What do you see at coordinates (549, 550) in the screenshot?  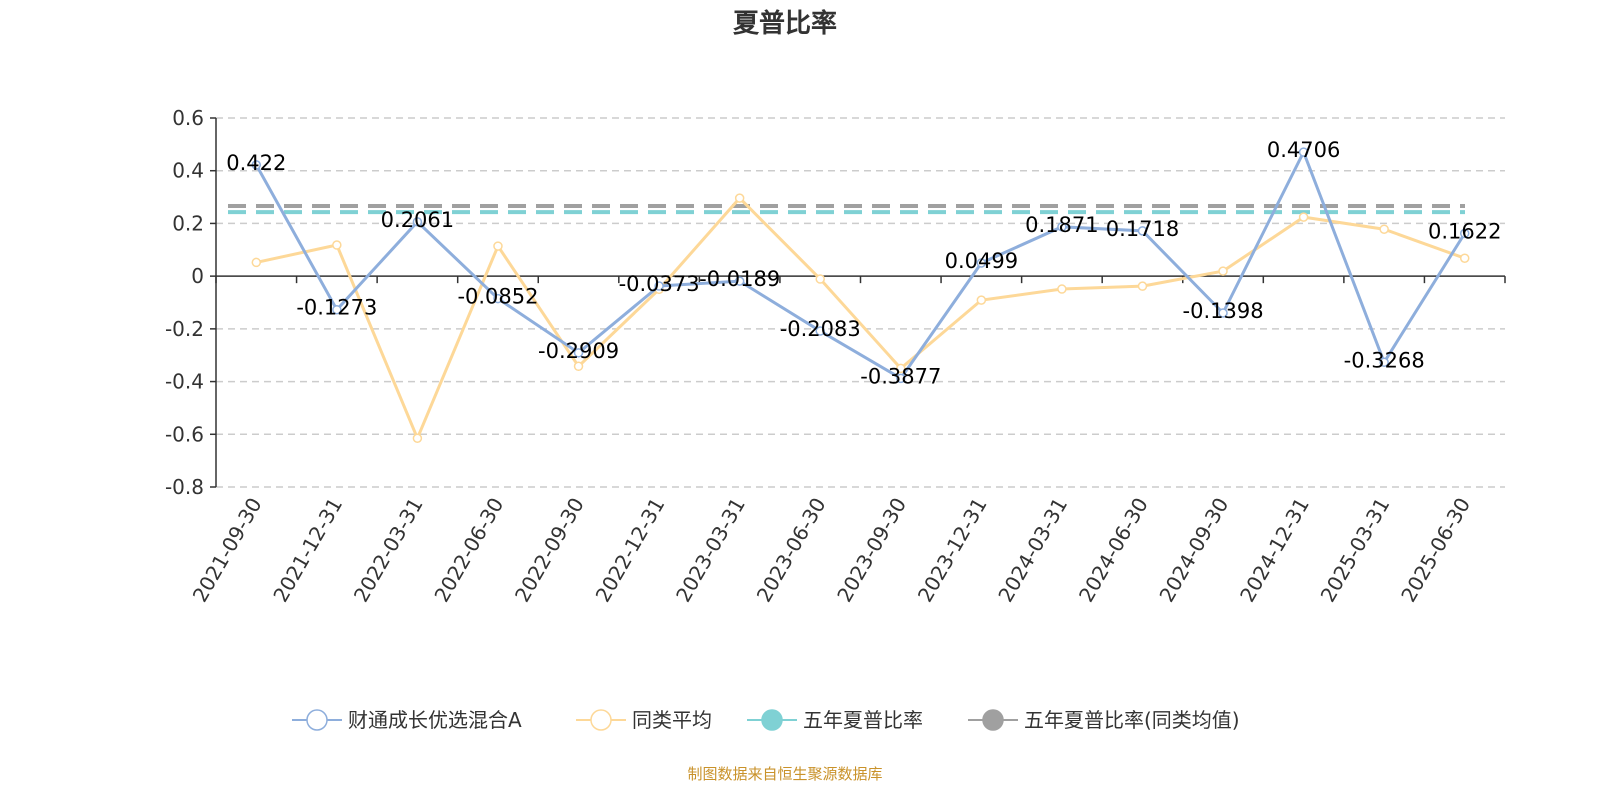 I see `x-tick-label: 2022-09-30` at bounding box center [549, 550].